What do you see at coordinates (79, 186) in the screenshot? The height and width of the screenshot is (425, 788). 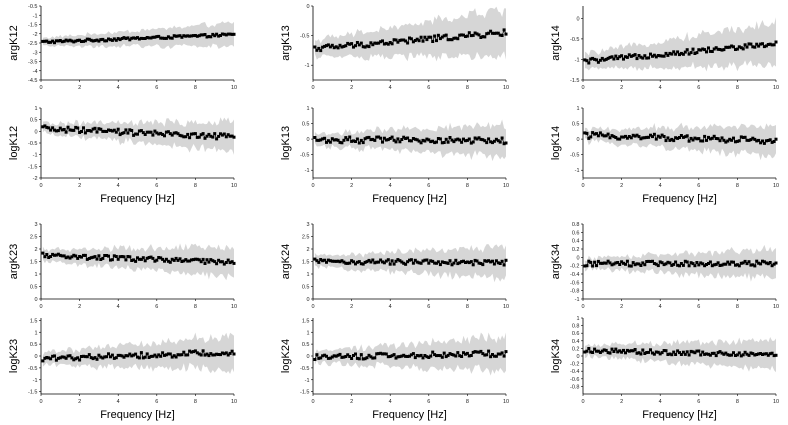 I see `x-tick-label: 2` at bounding box center [79, 186].